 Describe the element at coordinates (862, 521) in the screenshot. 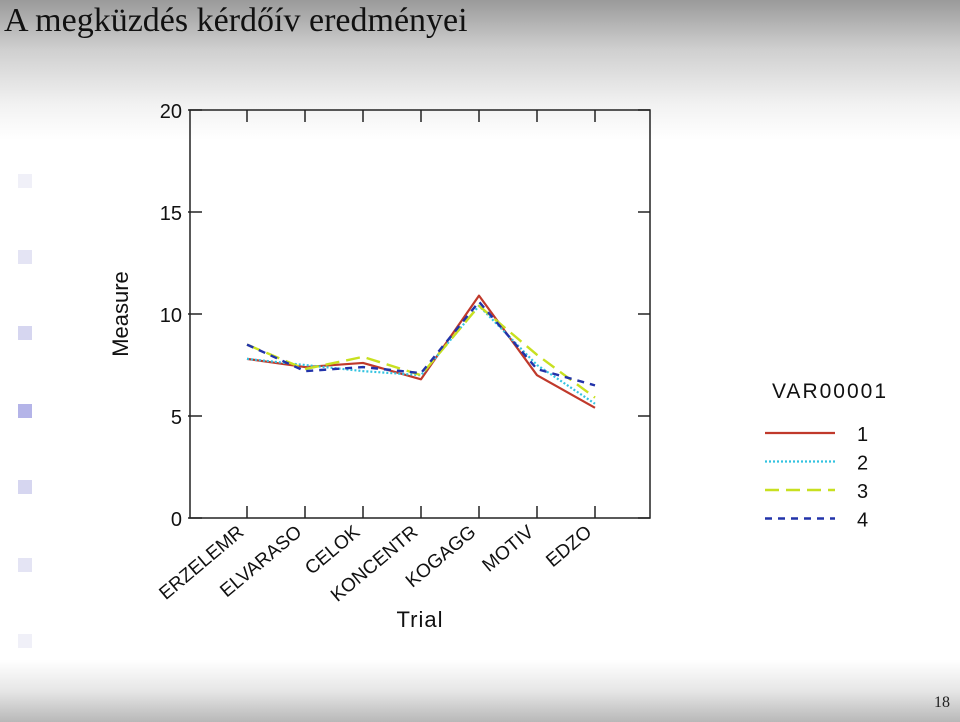

I see `legend-label: 4` at that location.